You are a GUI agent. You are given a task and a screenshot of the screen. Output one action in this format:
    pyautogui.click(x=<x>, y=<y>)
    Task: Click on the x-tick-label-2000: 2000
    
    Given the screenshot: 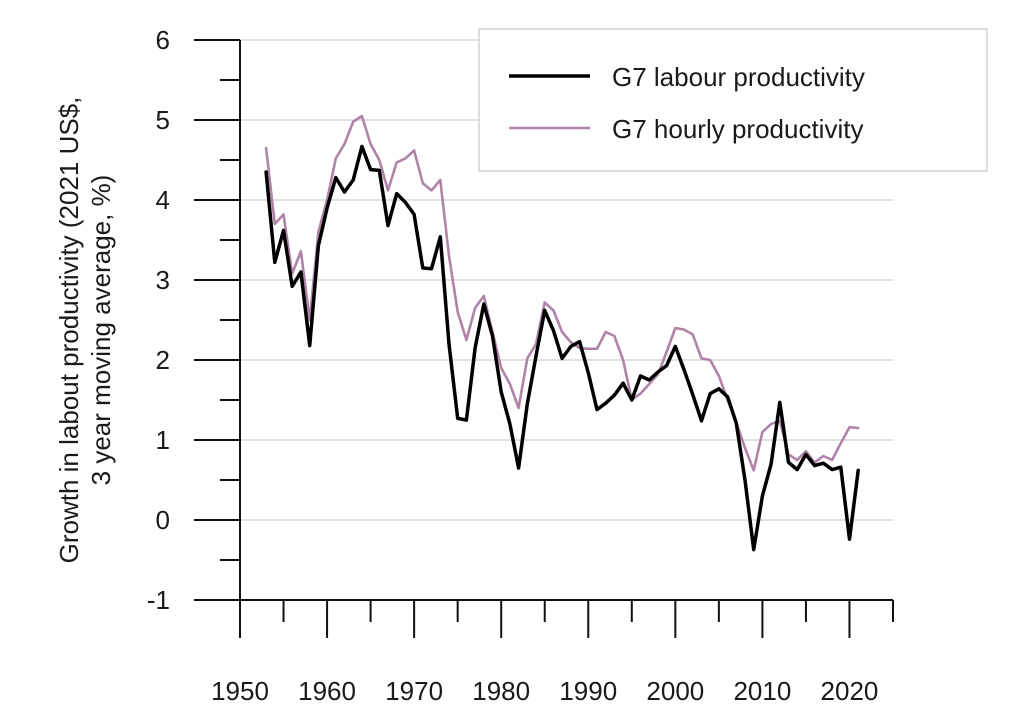 What is the action you would take?
    pyautogui.click(x=675, y=691)
    